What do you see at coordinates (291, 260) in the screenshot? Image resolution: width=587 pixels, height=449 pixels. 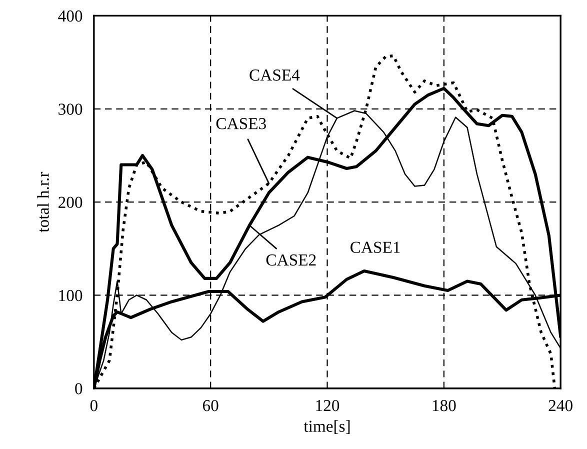 I see `legend-label: CASE2` at bounding box center [291, 260].